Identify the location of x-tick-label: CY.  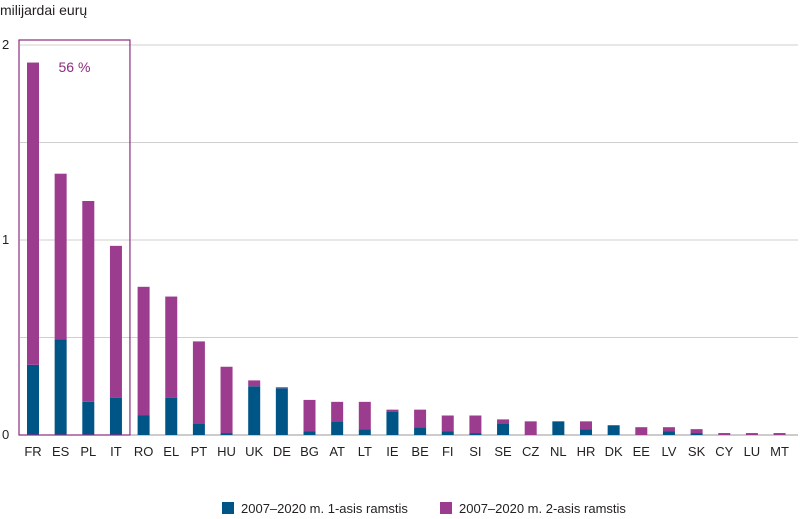
(724, 451).